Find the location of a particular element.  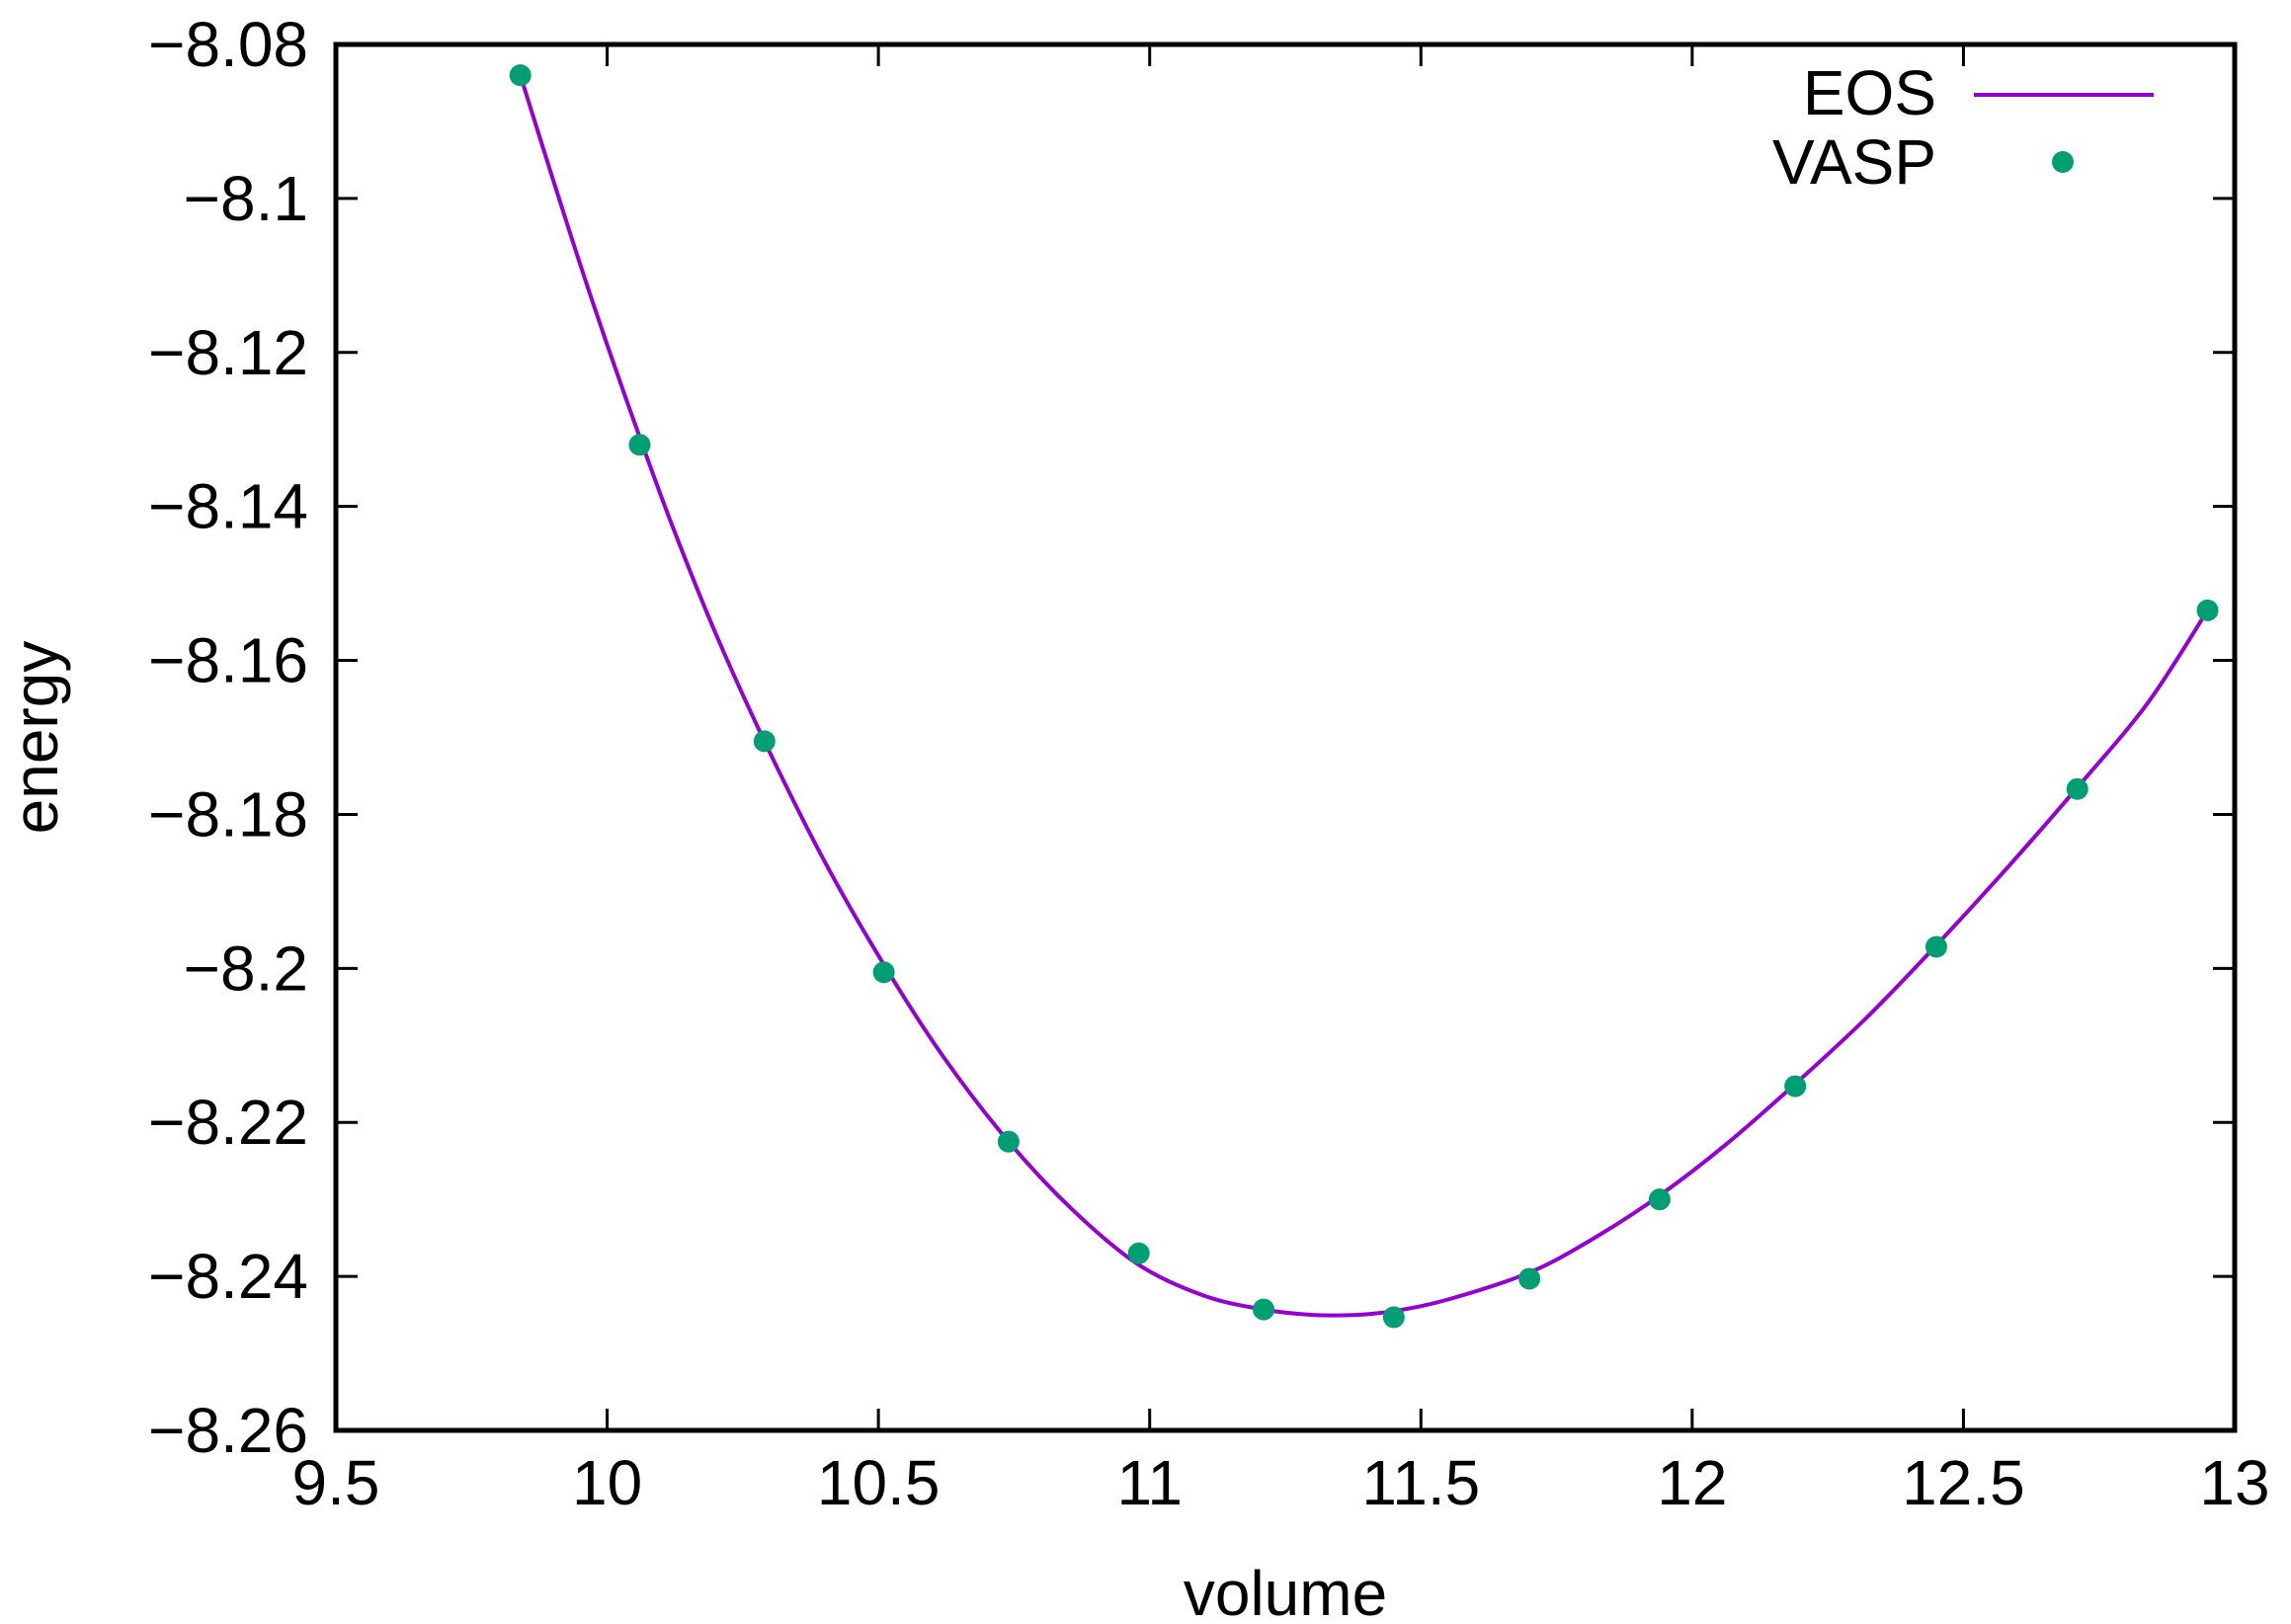

y-tick-label: −8.26 is located at coordinates (228, 1431).